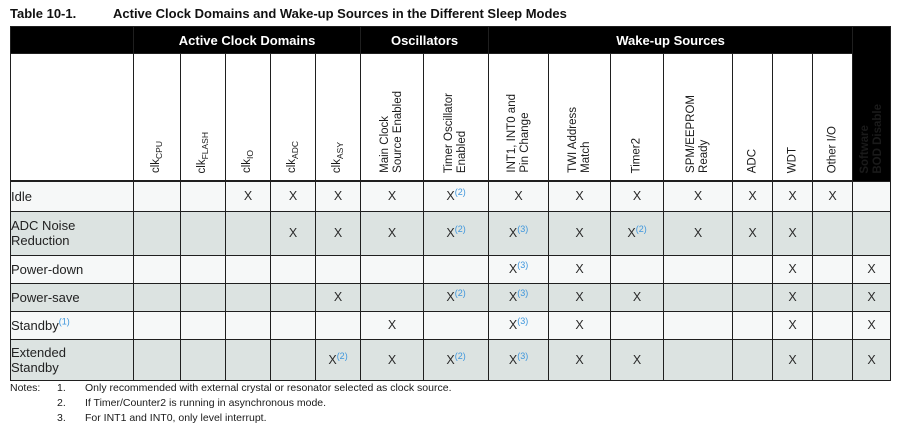 This screenshot has width=900, height=432. What do you see at coordinates (157, 156) in the screenshot?
I see `column-header-label: clkCPU` at bounding box center [157, 156].